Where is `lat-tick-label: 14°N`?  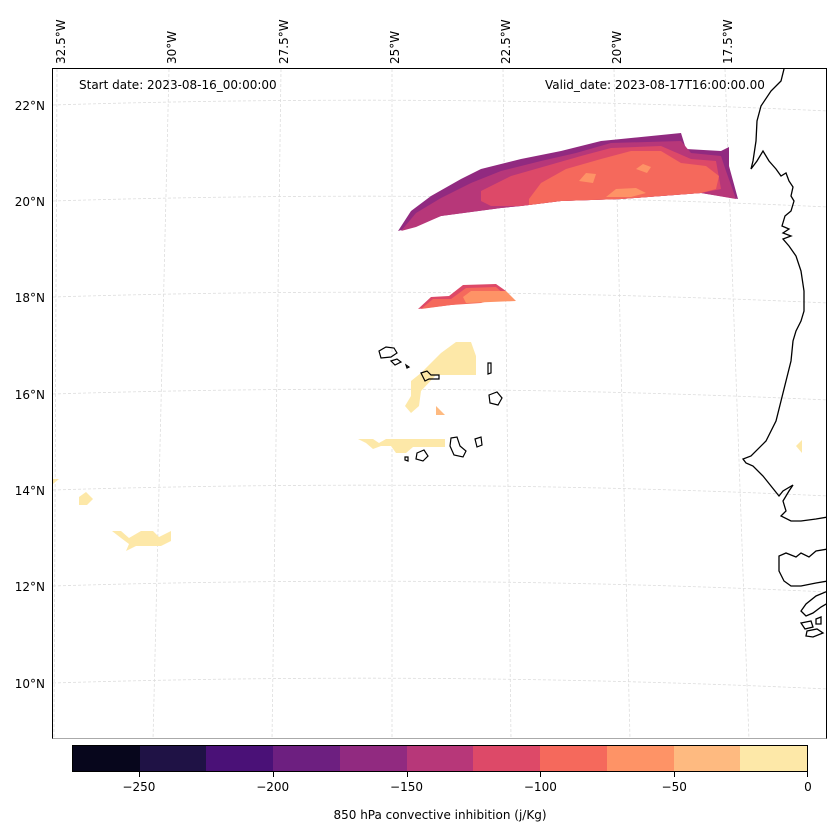
lat-tick-label: 14°N is located at coordinates (29, 491).